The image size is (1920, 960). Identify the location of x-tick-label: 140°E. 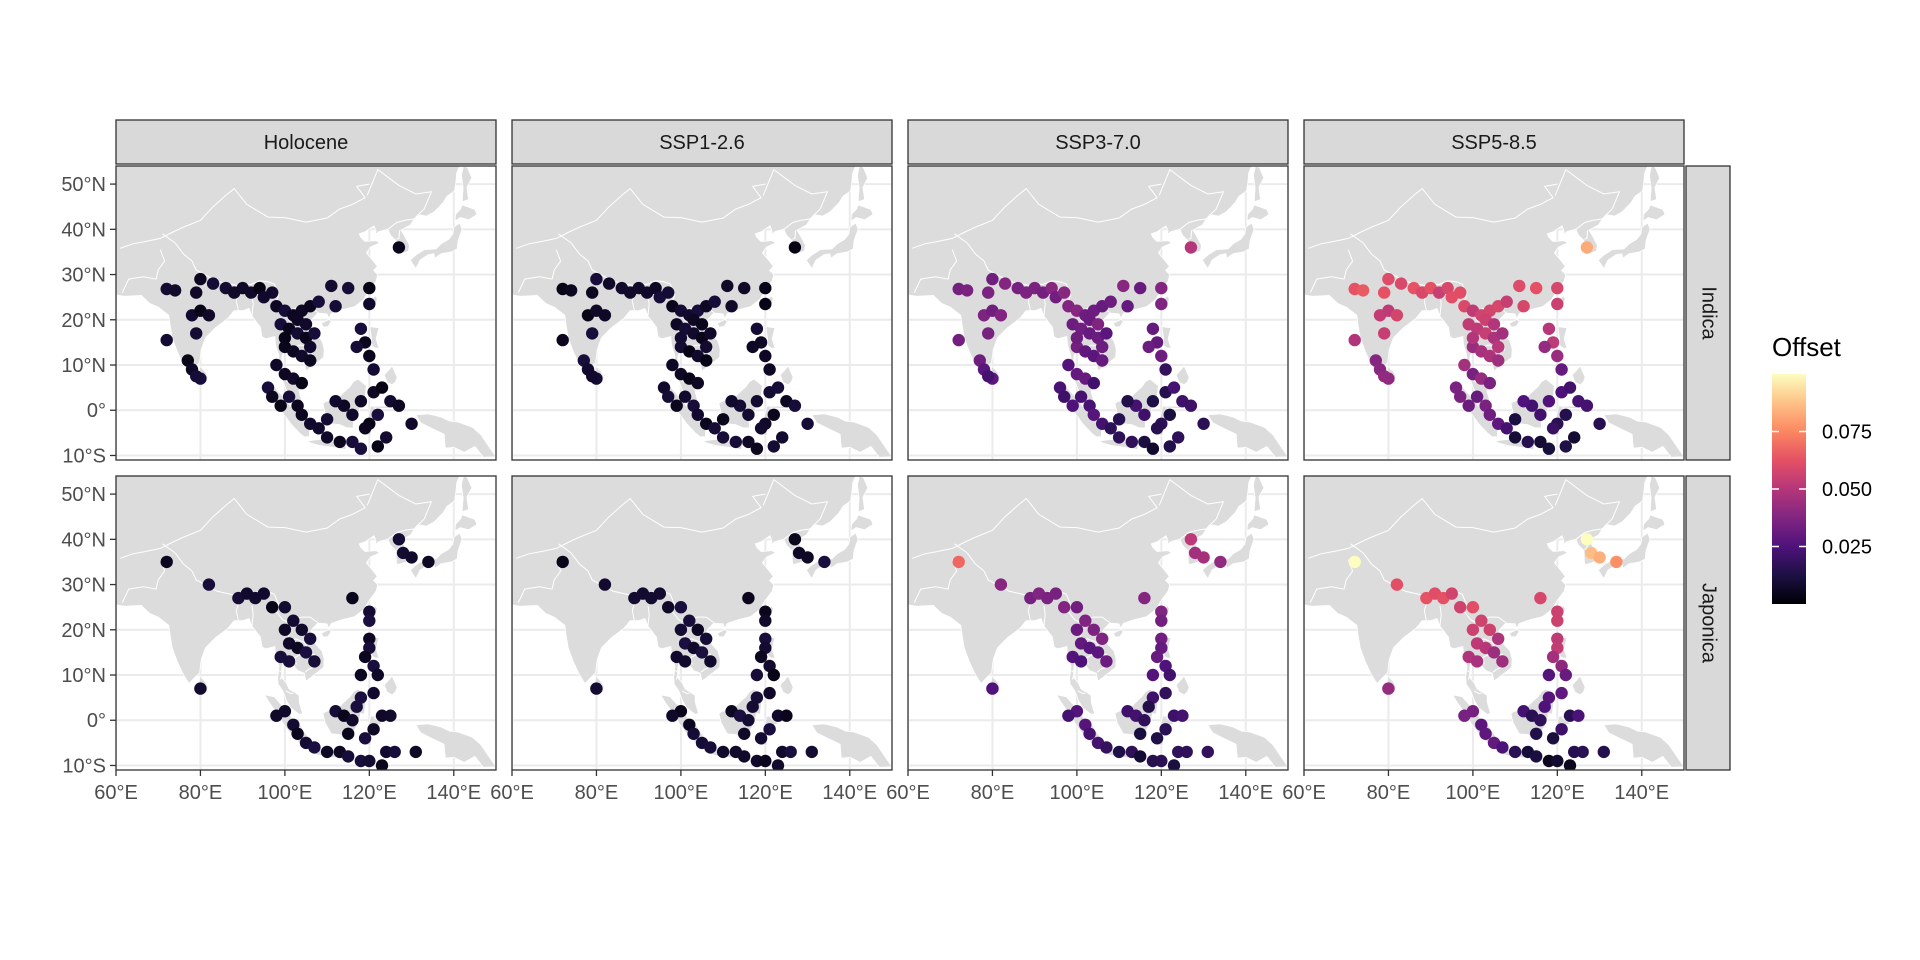
(453, 793).